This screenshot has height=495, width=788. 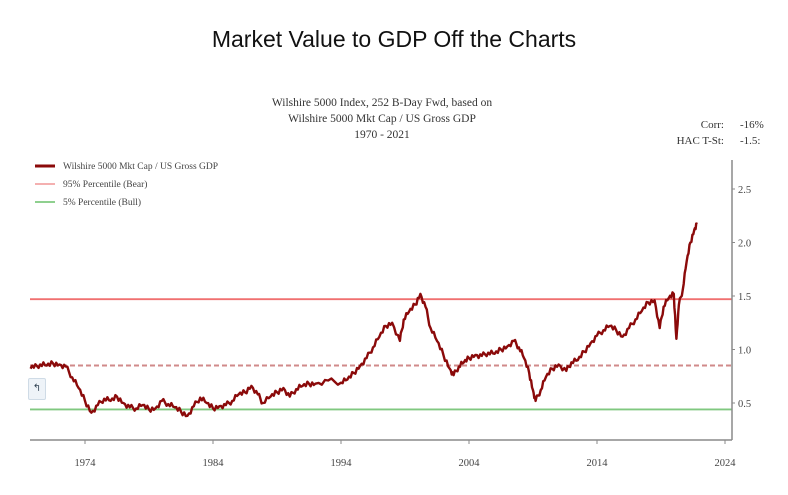 I want to click on legend-label-bull: 5% Percentile (Bull), so click(x=102, y=202).